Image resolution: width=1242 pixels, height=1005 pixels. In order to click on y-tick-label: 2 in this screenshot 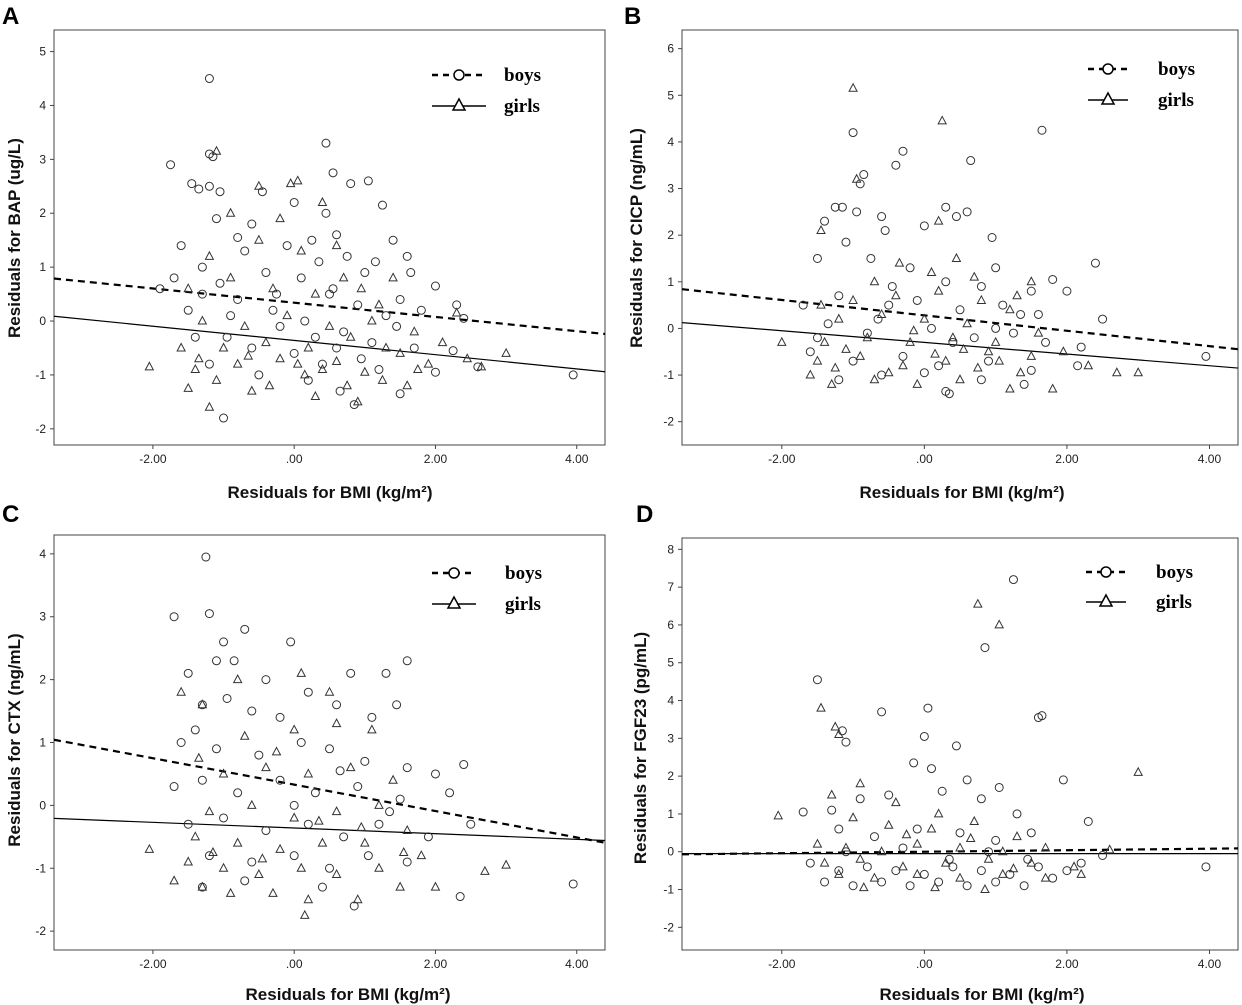, I will do `click(670, 776)`.